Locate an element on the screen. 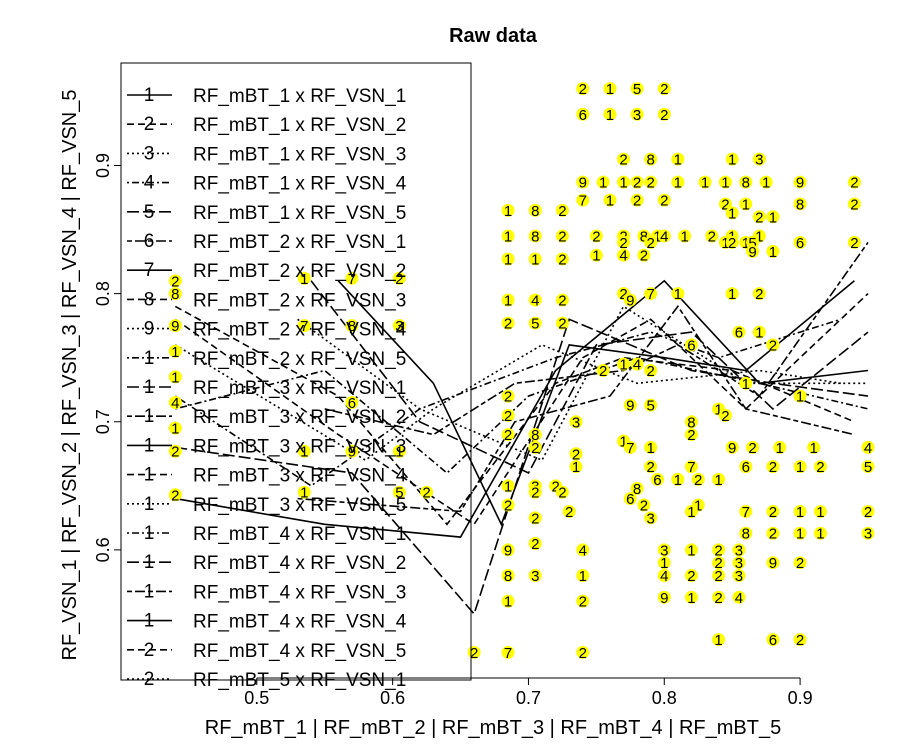  legend-item: 2 RF_mBT_5 x RF_VSN_1 is located at coordinates (266, 680).